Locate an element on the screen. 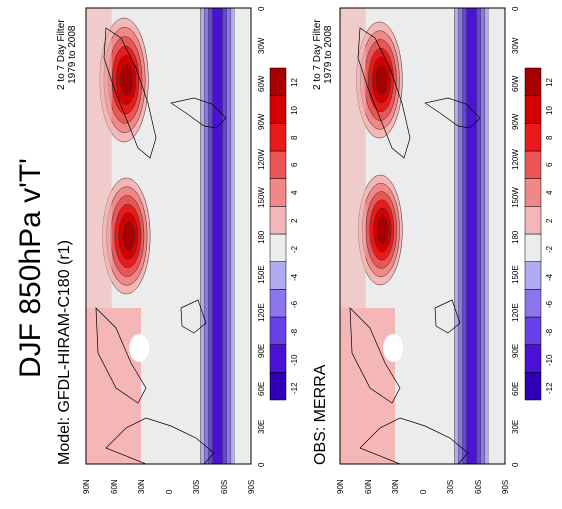 The height and width of the screenshot is (509, 562). panel-model-filter-label: 2 to 7 Day Filter 1979 to 2008 is located at coordinates (67, 54).